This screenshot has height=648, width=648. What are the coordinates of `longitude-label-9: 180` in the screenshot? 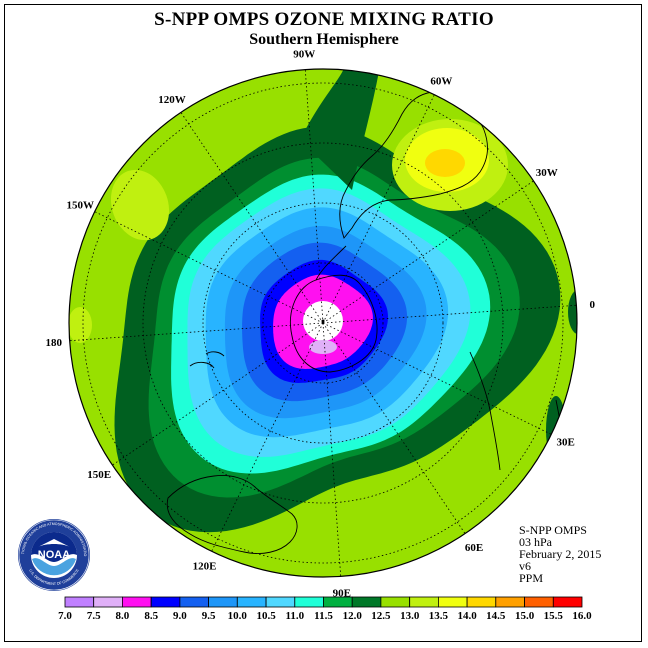 It's located at (53, 343).